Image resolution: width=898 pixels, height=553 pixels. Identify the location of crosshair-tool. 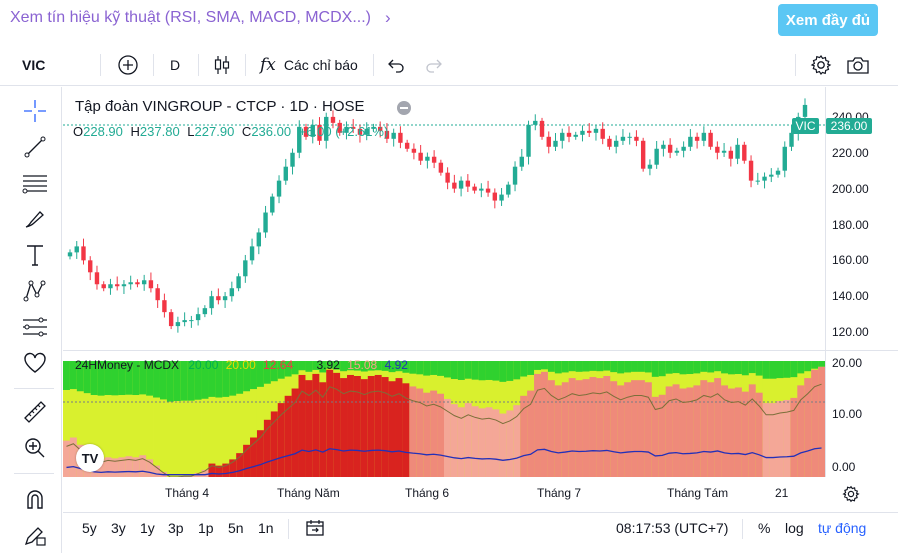
(35, 111).